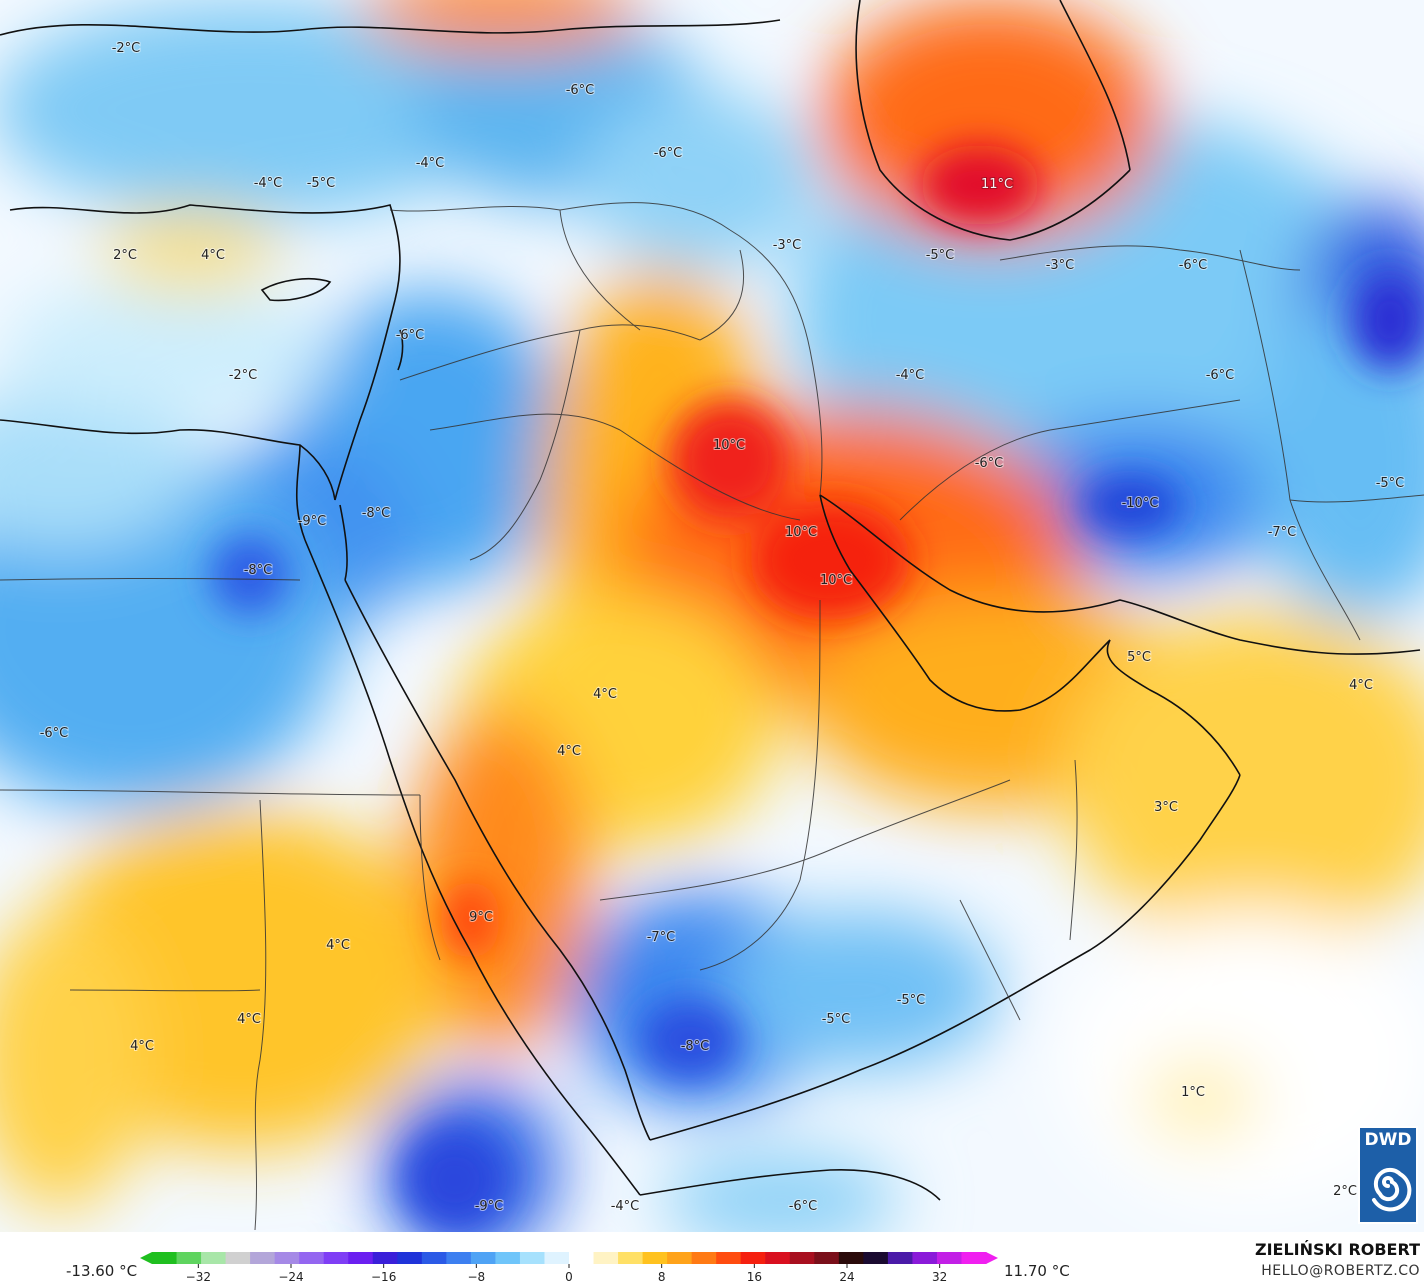 The height and width of the screenshot is (1287, 1424). I want to click on spiral-icon, so click(1392, 1189).